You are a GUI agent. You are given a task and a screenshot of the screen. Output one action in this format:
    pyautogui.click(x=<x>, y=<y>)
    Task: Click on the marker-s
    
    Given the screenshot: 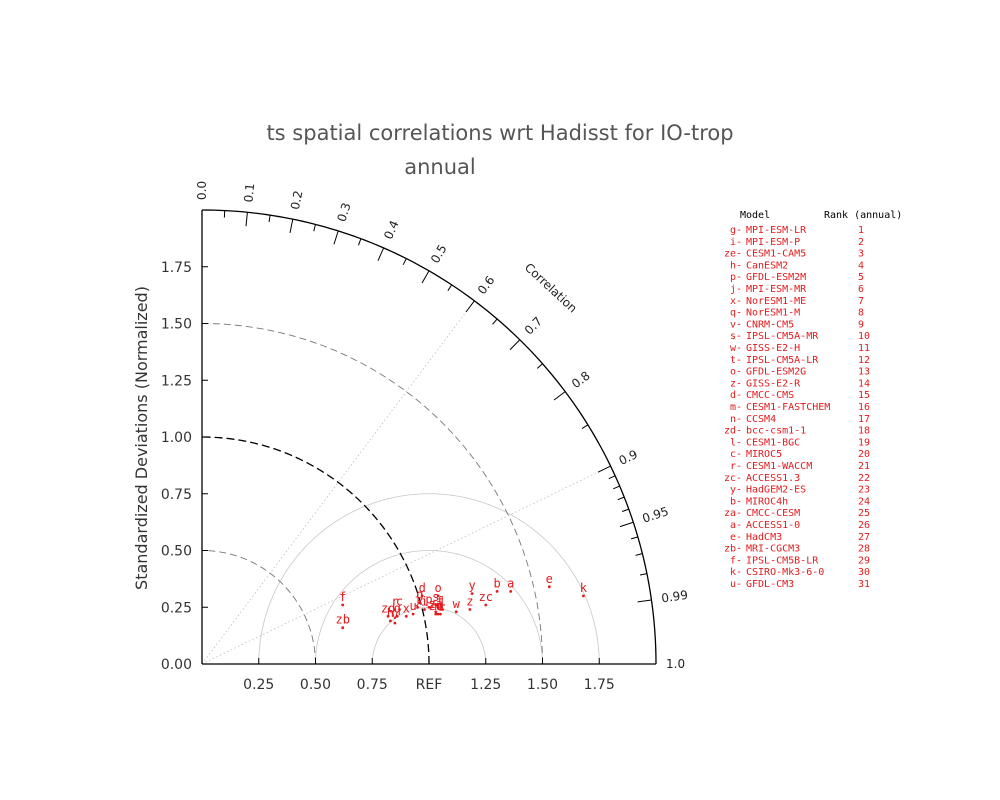 What is the action you would take?
    pyautogui.click(x=436, y=605)
    